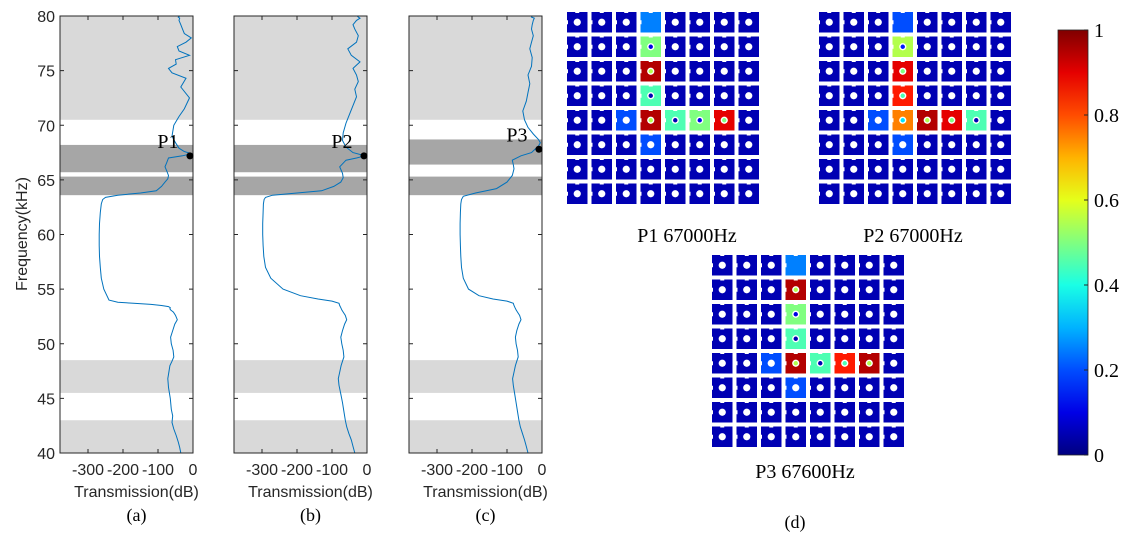 Image resolution: width=1134 pixels, height=538 pixels. I want to click on field-map-2: P2 67000Hz, so click(913, 128).